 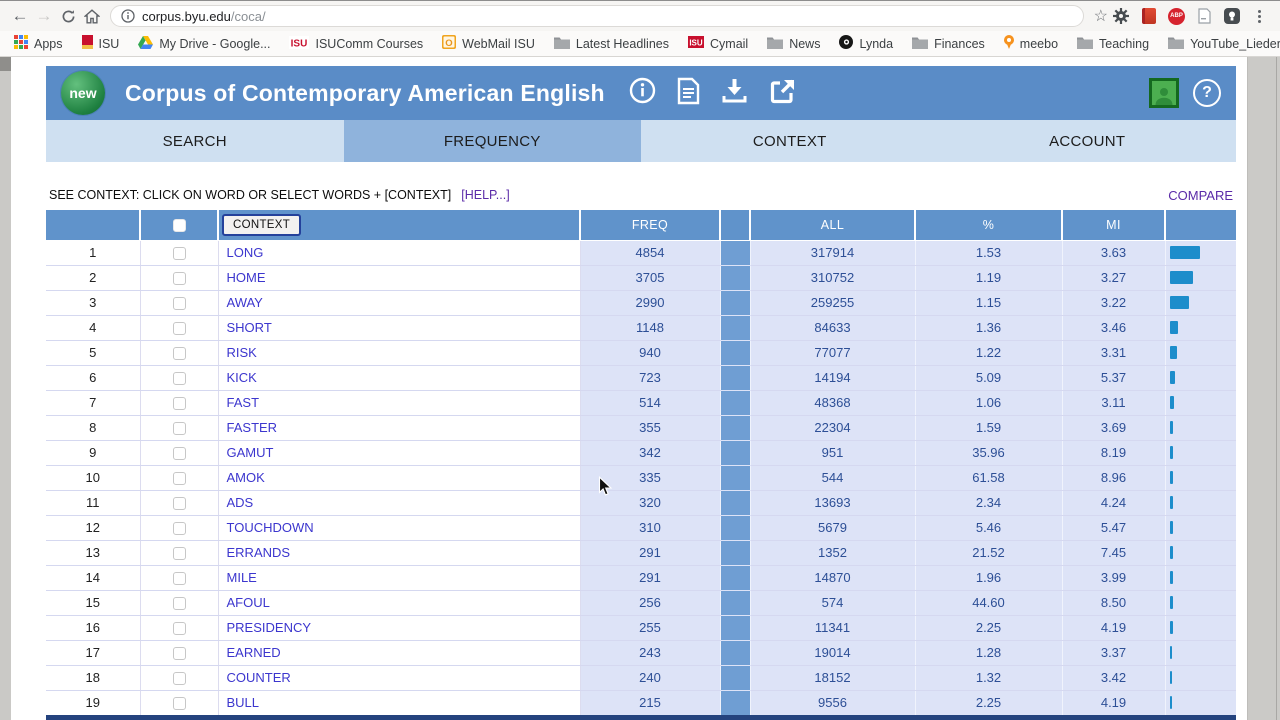 What do you see at coordinates (299, 43) in the screenshot?
I see `svg-text: ISU` at bounding box center [299, 43].